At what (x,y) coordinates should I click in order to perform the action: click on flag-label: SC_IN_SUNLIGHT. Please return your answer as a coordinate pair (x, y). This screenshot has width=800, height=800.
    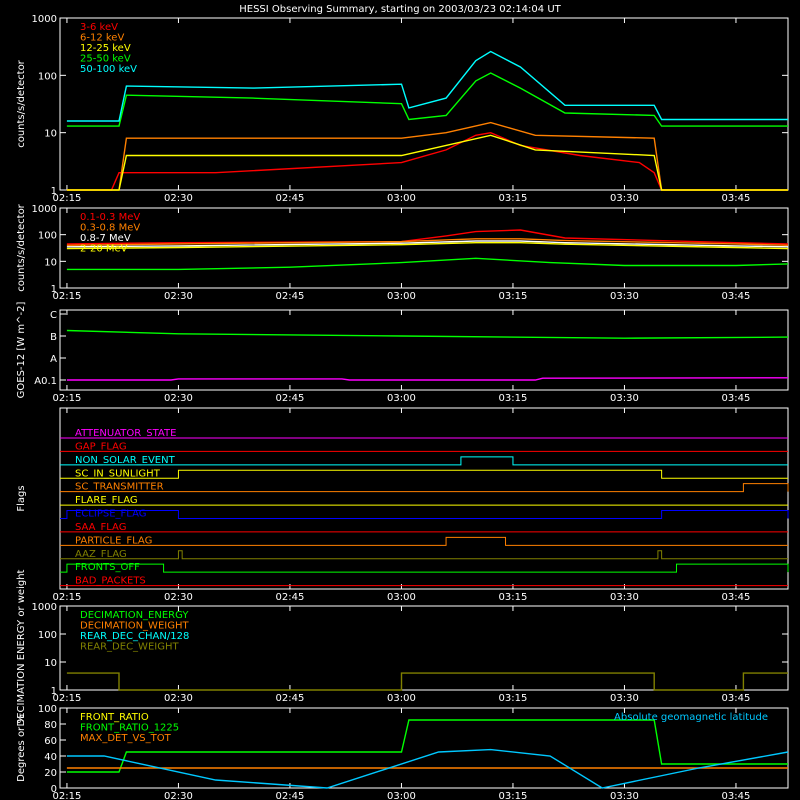
    Looking at the image, I should click on (118, 473).